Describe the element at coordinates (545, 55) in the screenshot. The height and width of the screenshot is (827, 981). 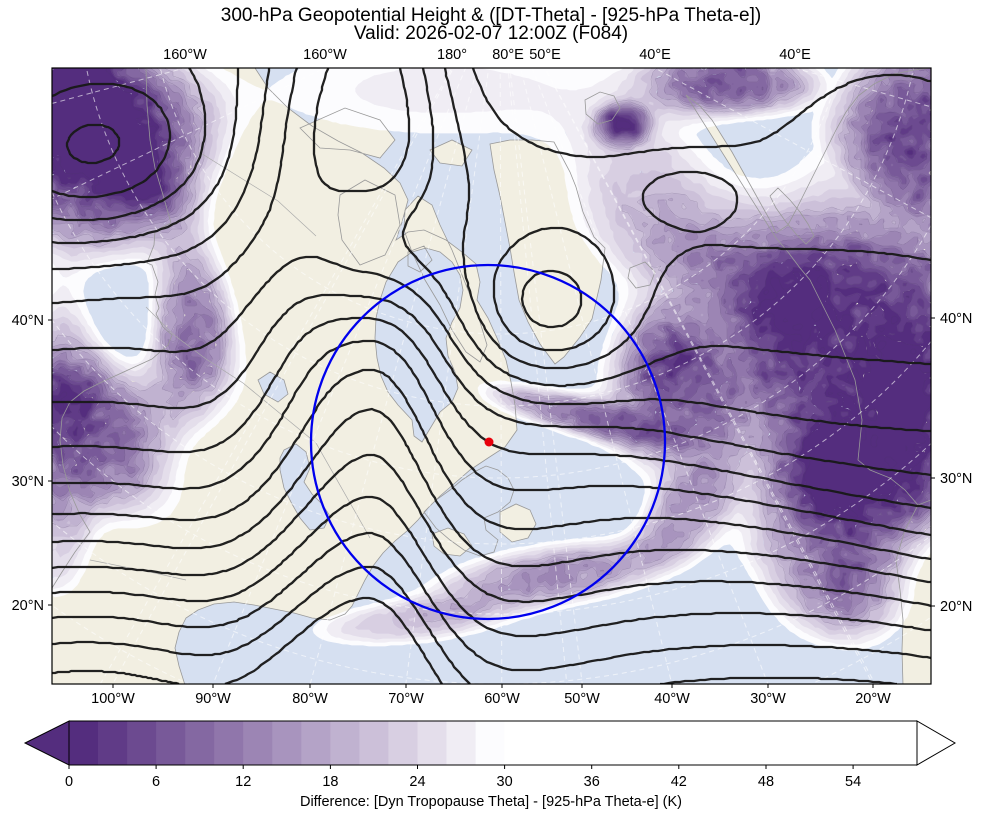
I see `svg-text: 50°E` at that location.